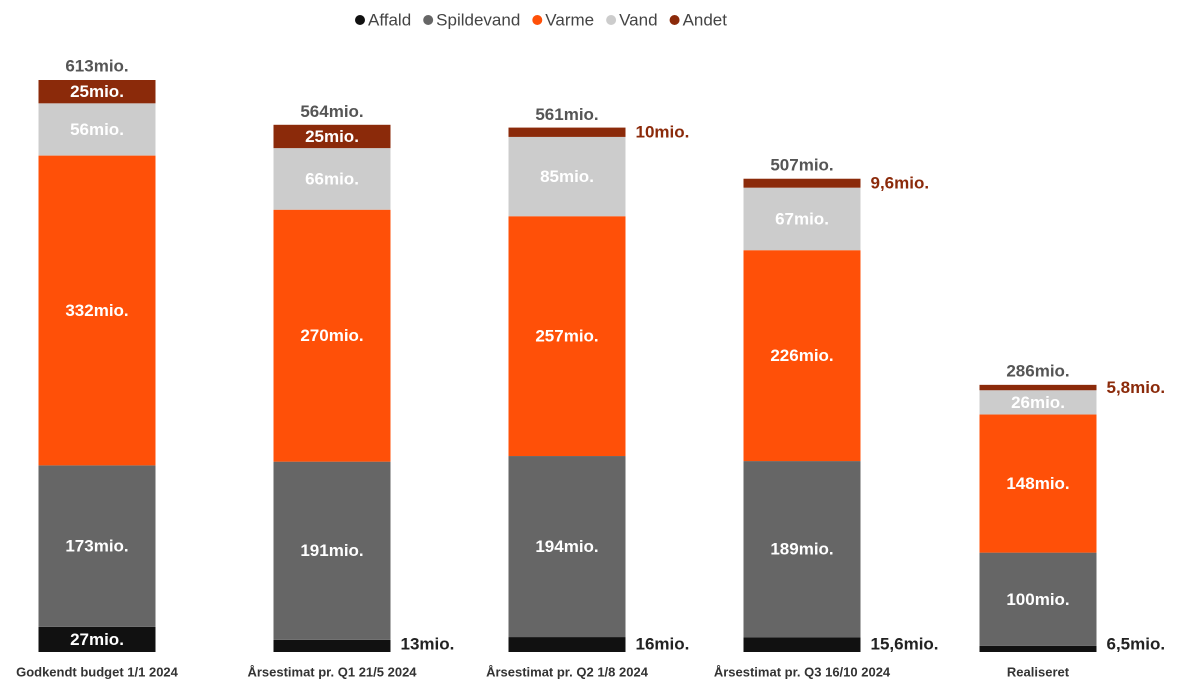 Image resolution: width=1177 pixels, height=688 pixels. I want to click on total-label: 561mio., so click(566, 114).